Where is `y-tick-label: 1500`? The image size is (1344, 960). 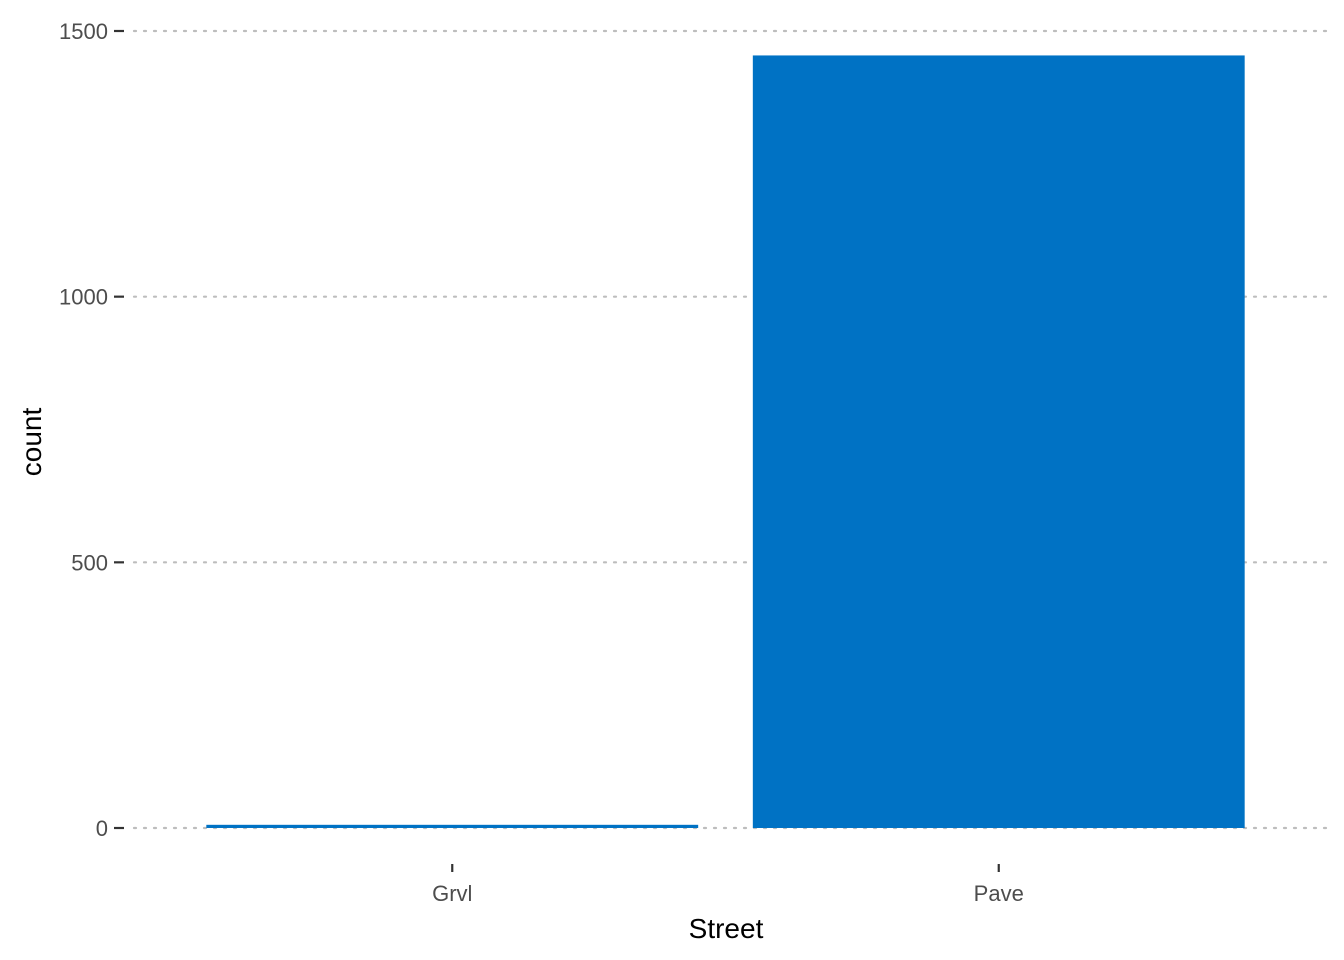 y-tick-label: 1500 is located at coordinates (83, 31).